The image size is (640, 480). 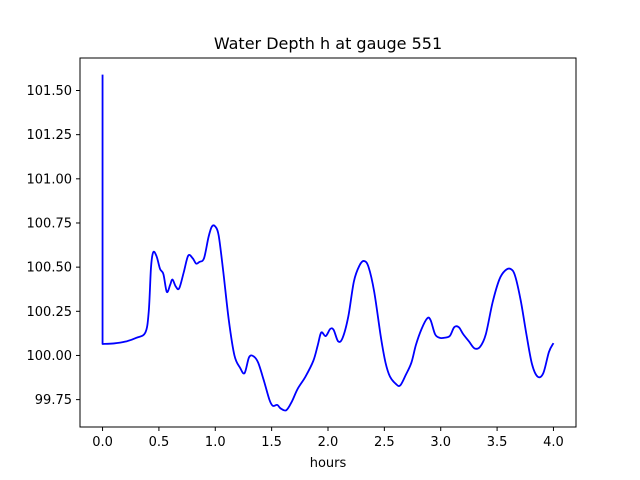 I want to click on x-tick-label: 0.0, so click(x=102, y=442).